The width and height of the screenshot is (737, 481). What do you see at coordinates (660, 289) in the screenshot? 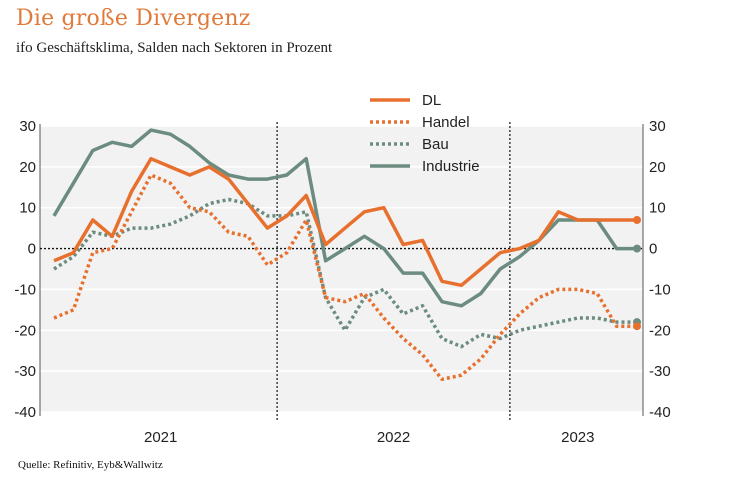
I see `y-tick-label-right: -10` at bounding box center [660, 289].